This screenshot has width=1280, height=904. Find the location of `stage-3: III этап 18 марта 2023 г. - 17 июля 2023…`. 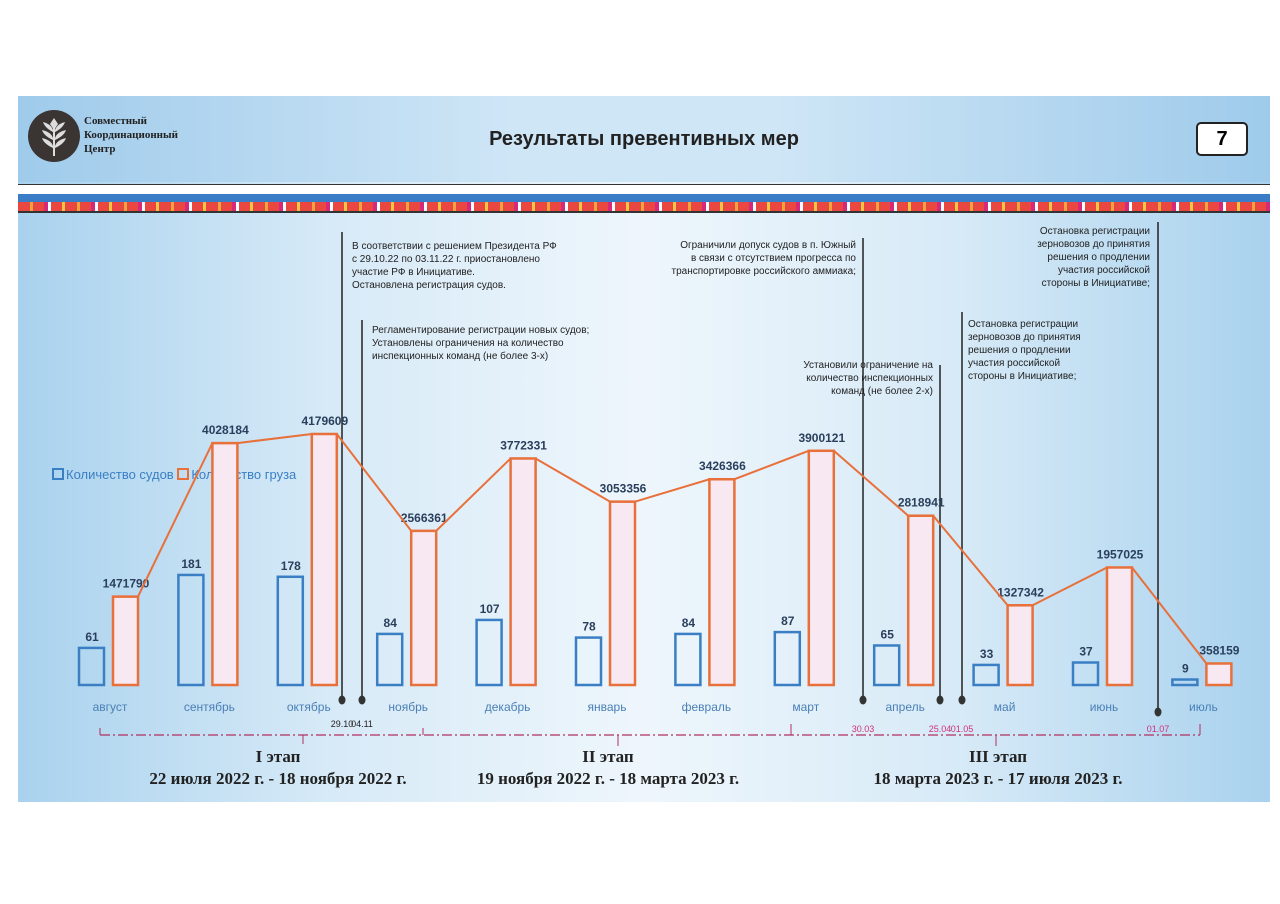

stage-3: III этап 18 марта 2023 г. - 17 июля 2023… is located at coordinates (998, 768).